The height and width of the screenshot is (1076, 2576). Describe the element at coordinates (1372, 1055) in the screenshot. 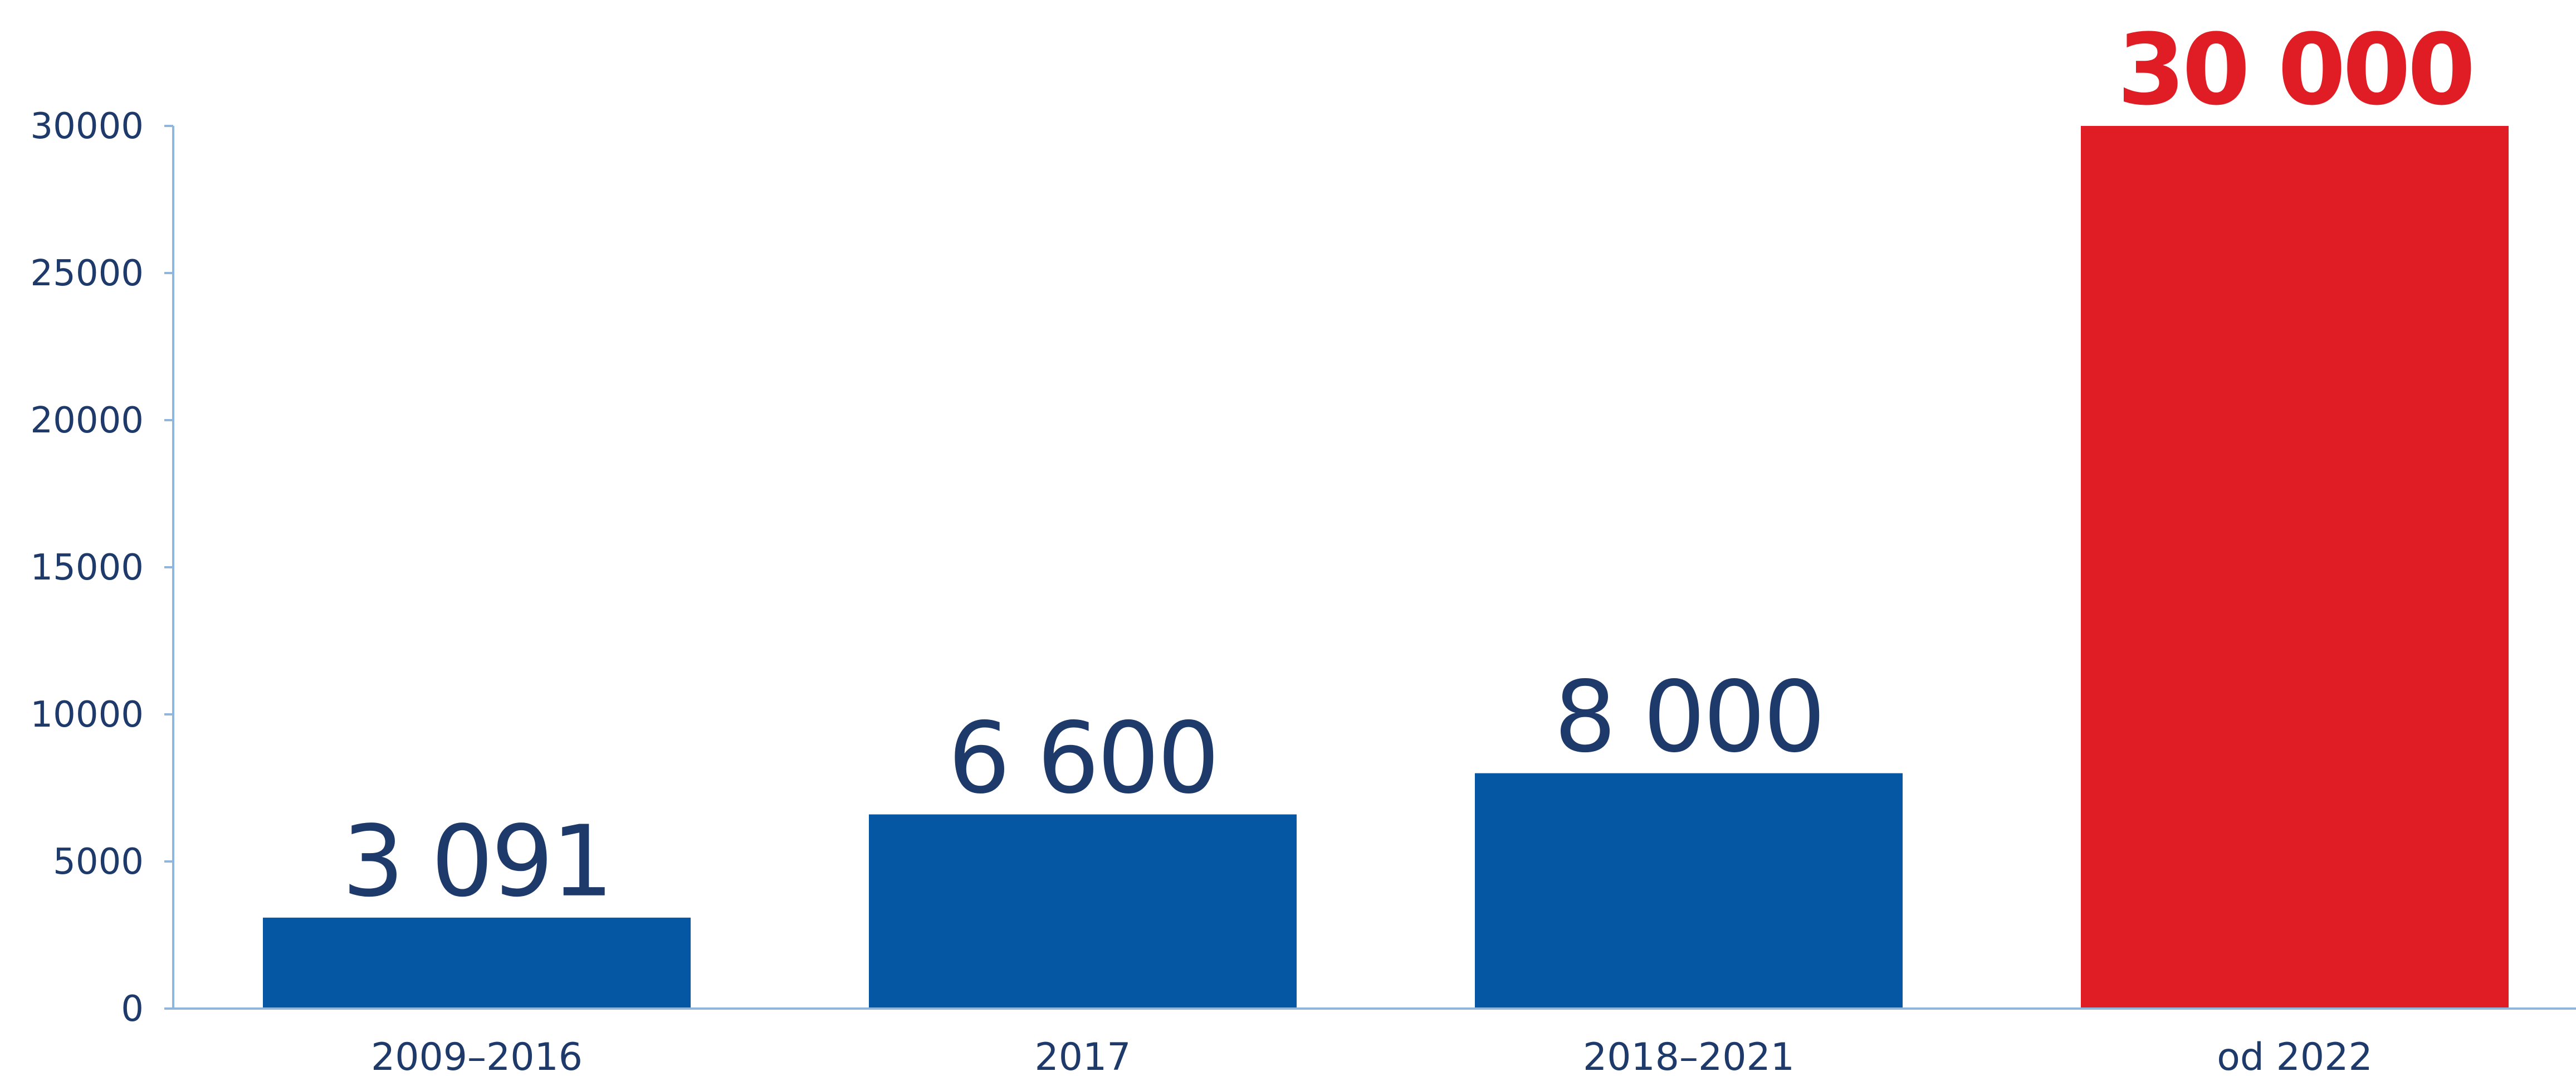

I see `category-labels-group: 2009–2016 2017 2018–2021 od 2022` at that location.